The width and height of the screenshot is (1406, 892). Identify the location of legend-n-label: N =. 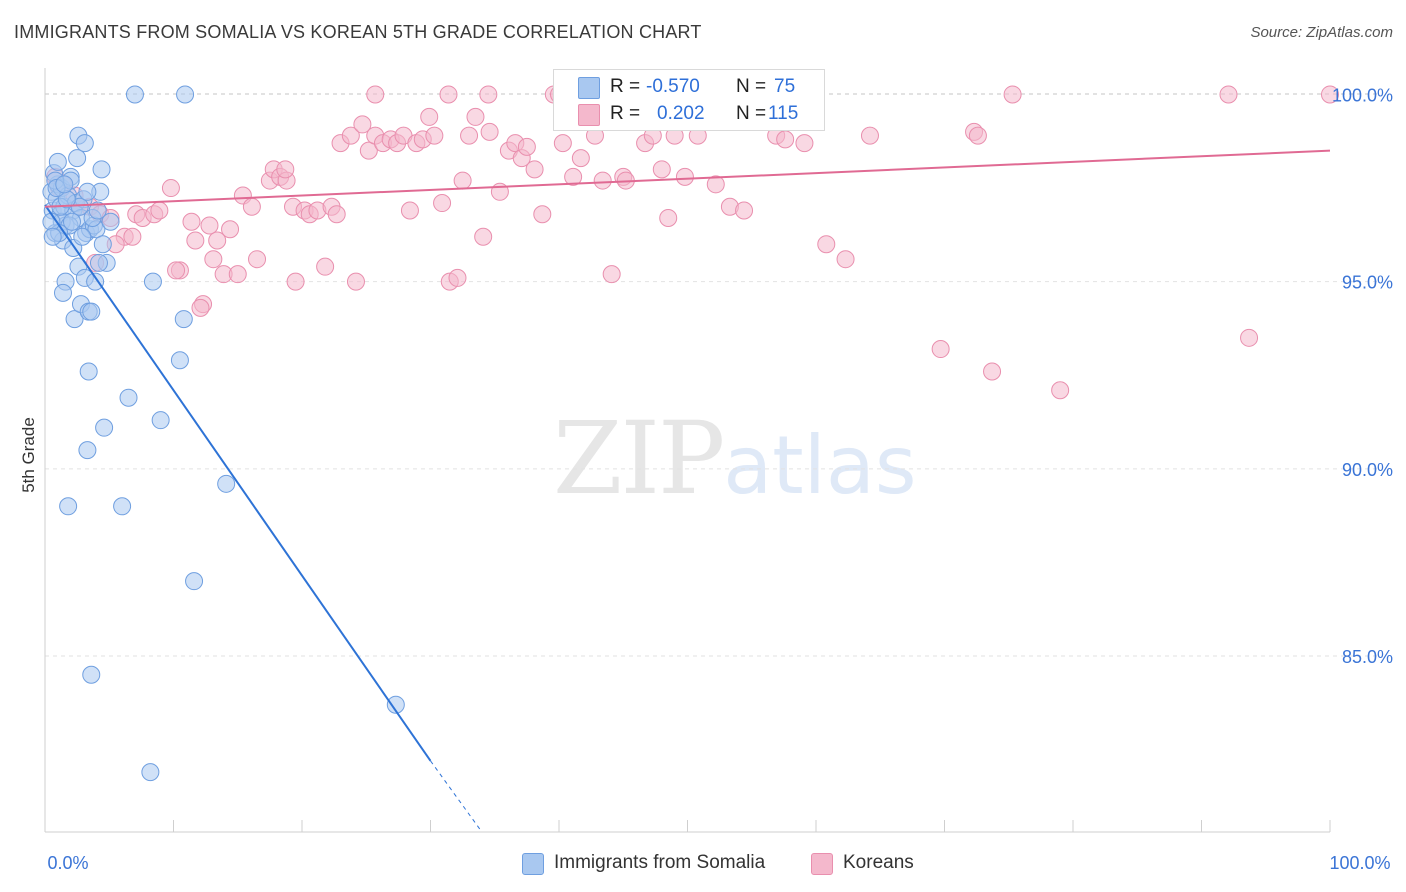
(751, 113).